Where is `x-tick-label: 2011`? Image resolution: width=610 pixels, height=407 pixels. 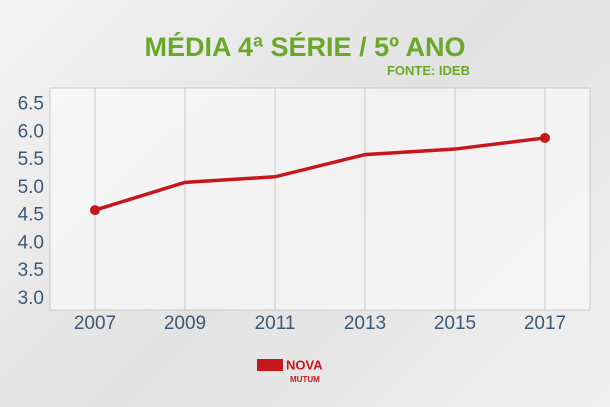
x-tick-label: 2011 is located at coordinates (275, 323).